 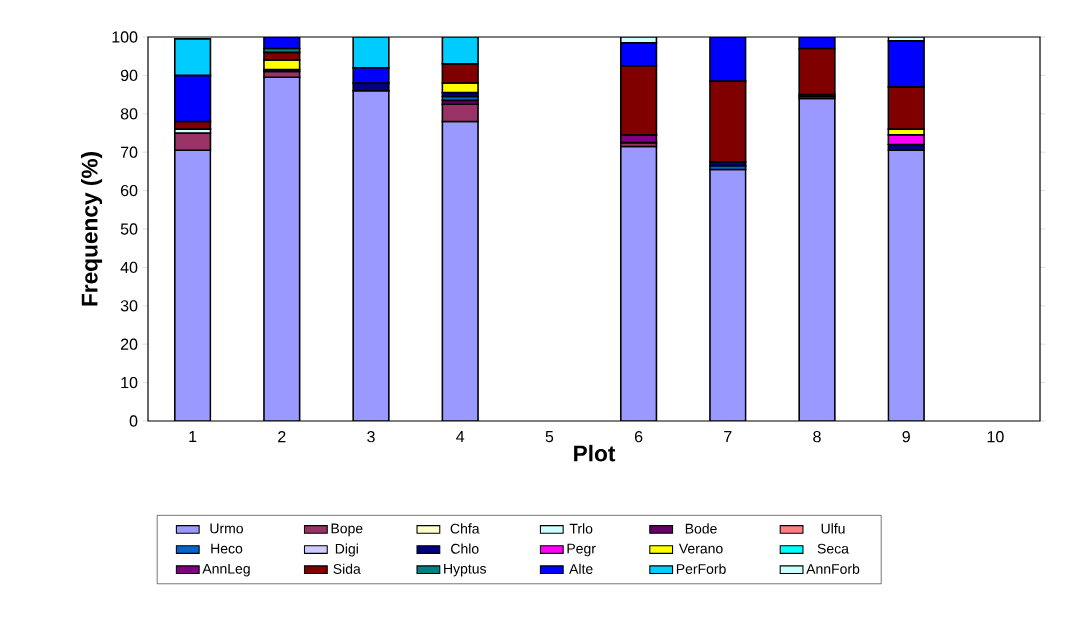 I want to click on x-tick-label: 6, so click(x=638, y=437).